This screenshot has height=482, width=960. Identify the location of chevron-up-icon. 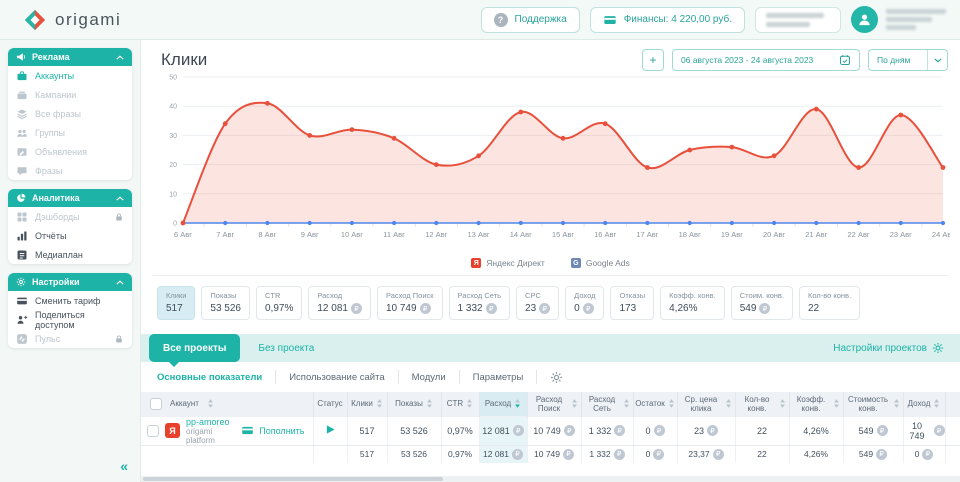
(120, 57).